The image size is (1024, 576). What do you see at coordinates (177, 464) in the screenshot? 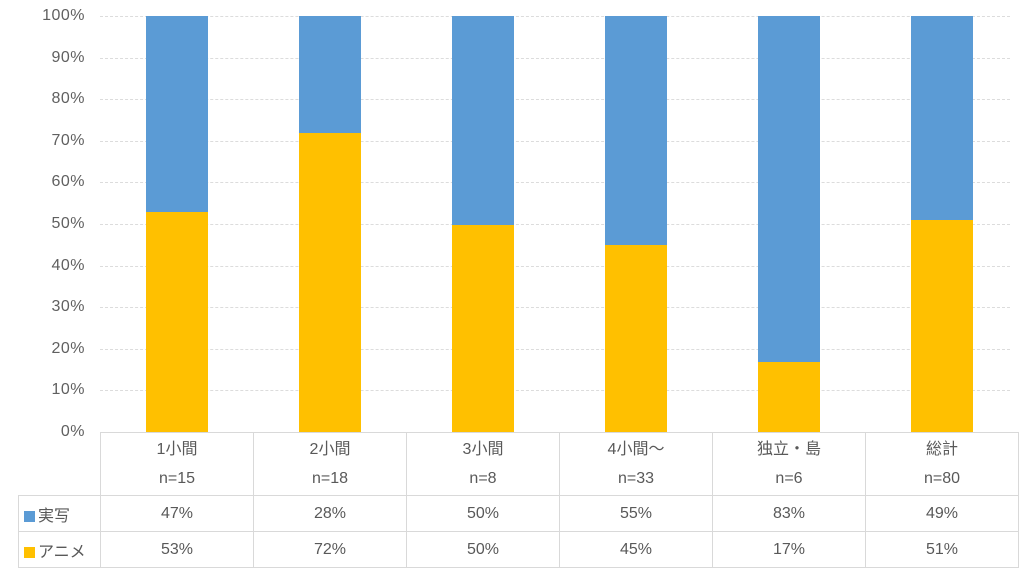
I see `category-header-cell: 1小間 n=15` at bounding box center [177, 464].